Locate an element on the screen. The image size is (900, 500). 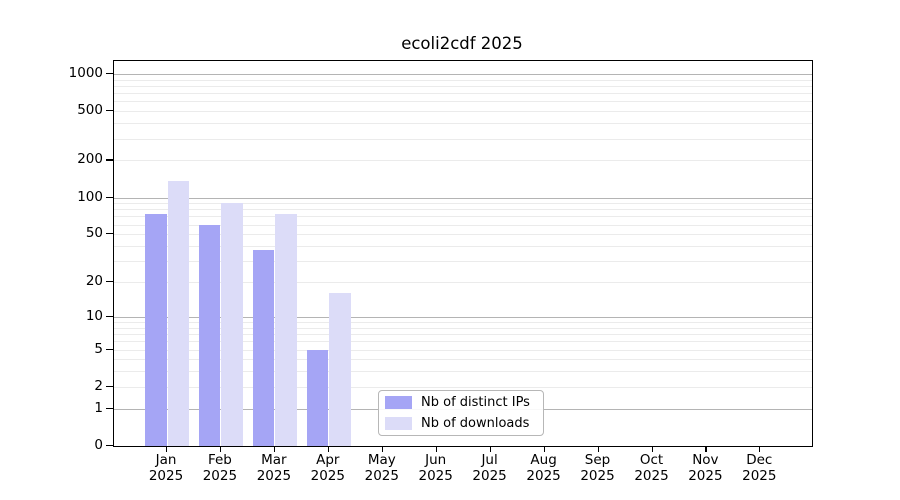
legend-item-downloads: Nb of downloads is located at coordinates (461, 423).